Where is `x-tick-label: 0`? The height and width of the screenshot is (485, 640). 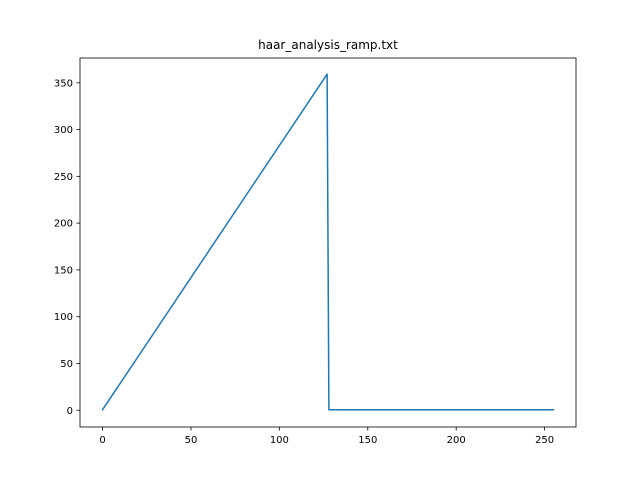
x-tick-label: 0 is located at coordinates (102, 440).